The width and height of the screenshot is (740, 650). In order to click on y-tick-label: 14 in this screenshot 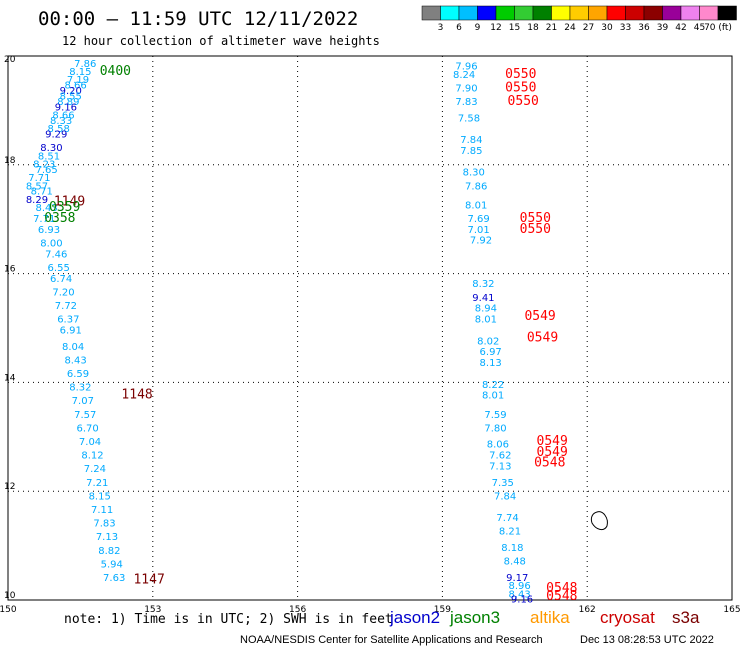, I will do `click(10, 378)`.